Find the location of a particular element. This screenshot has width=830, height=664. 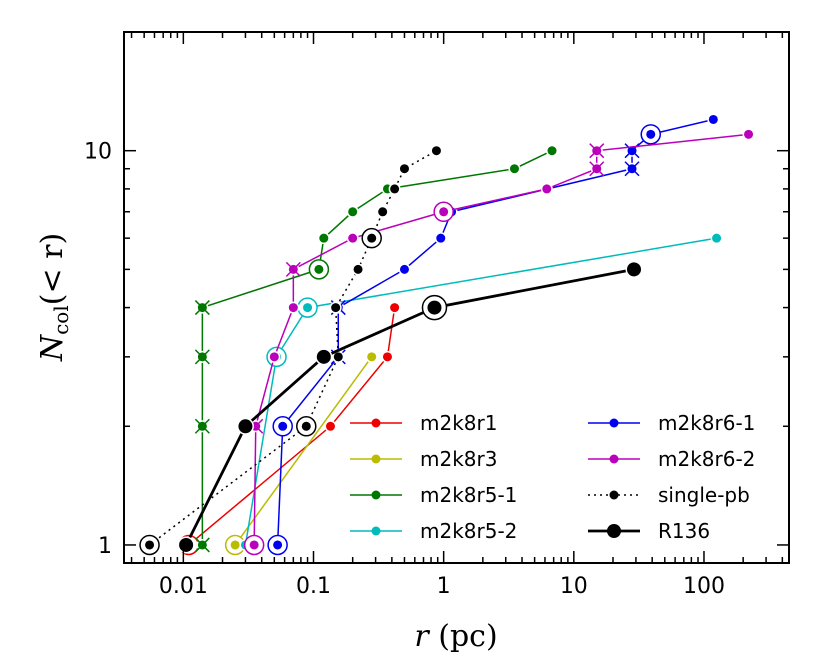

x-axis-title: r (pc) is located at coordinates (455, 636).